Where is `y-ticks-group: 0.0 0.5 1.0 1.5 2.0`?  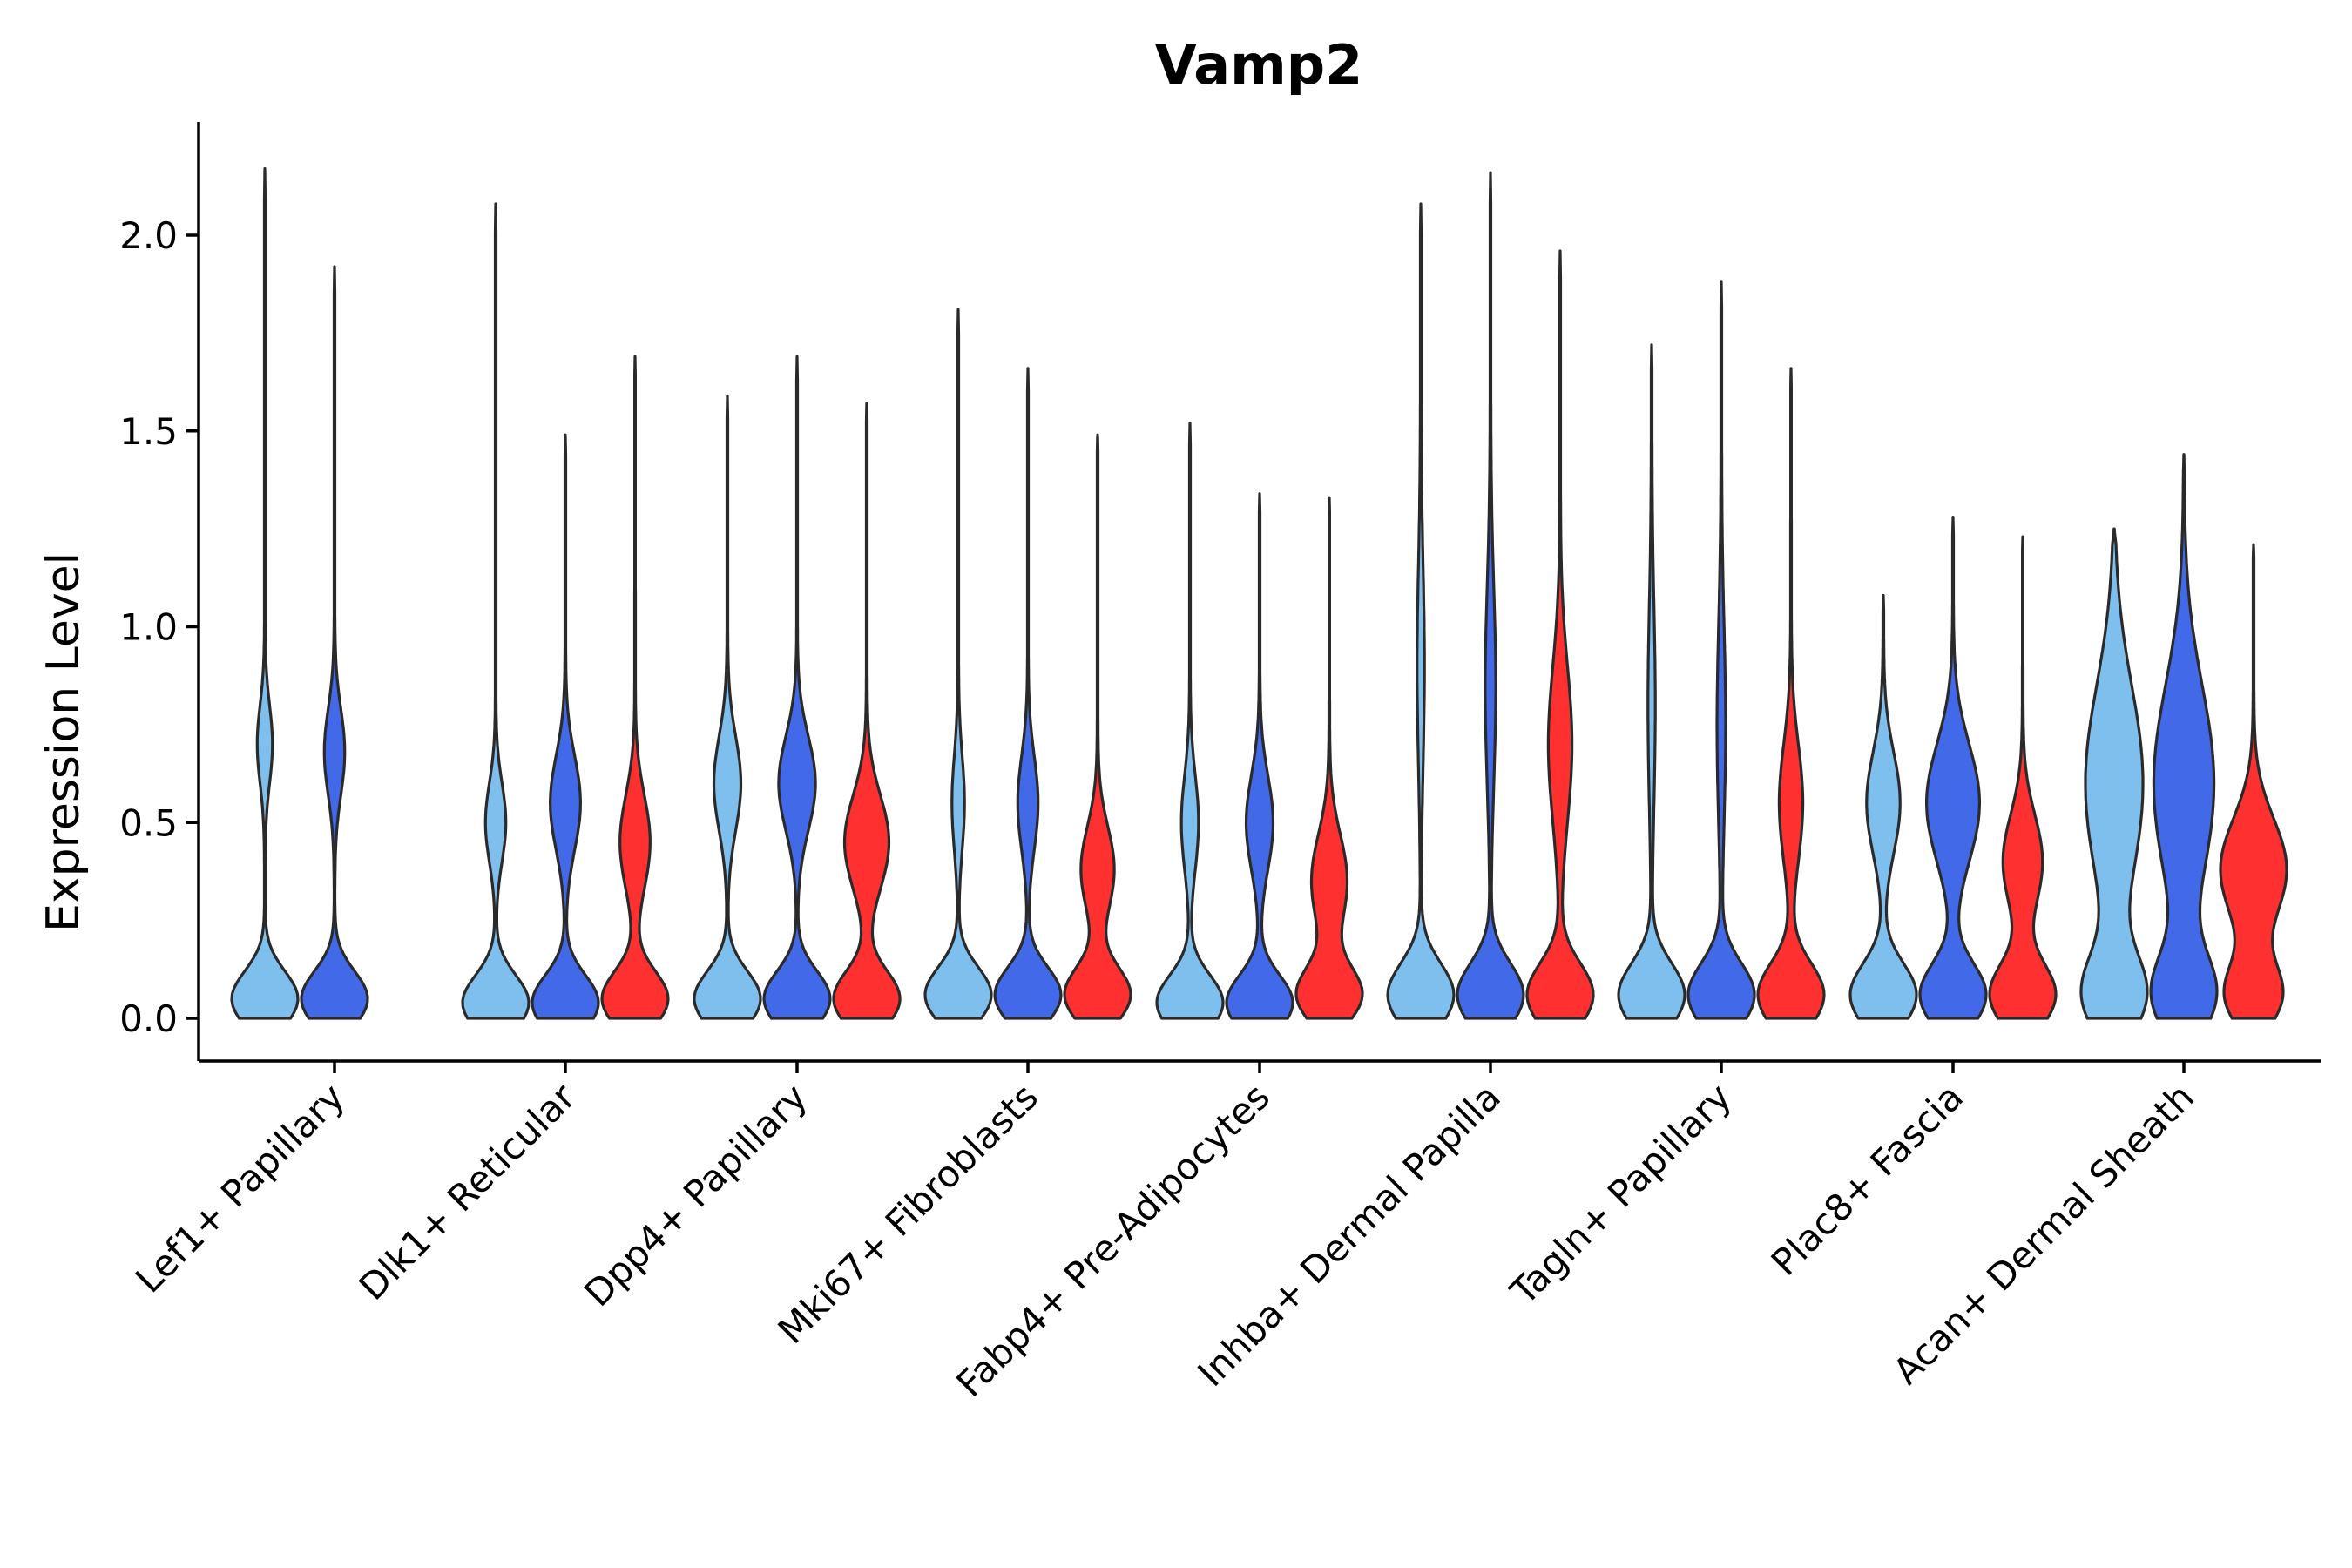 y-ticks-group: 0.0 0.5 1.0 1.5 2.0 is located at coordinates (159, 627).